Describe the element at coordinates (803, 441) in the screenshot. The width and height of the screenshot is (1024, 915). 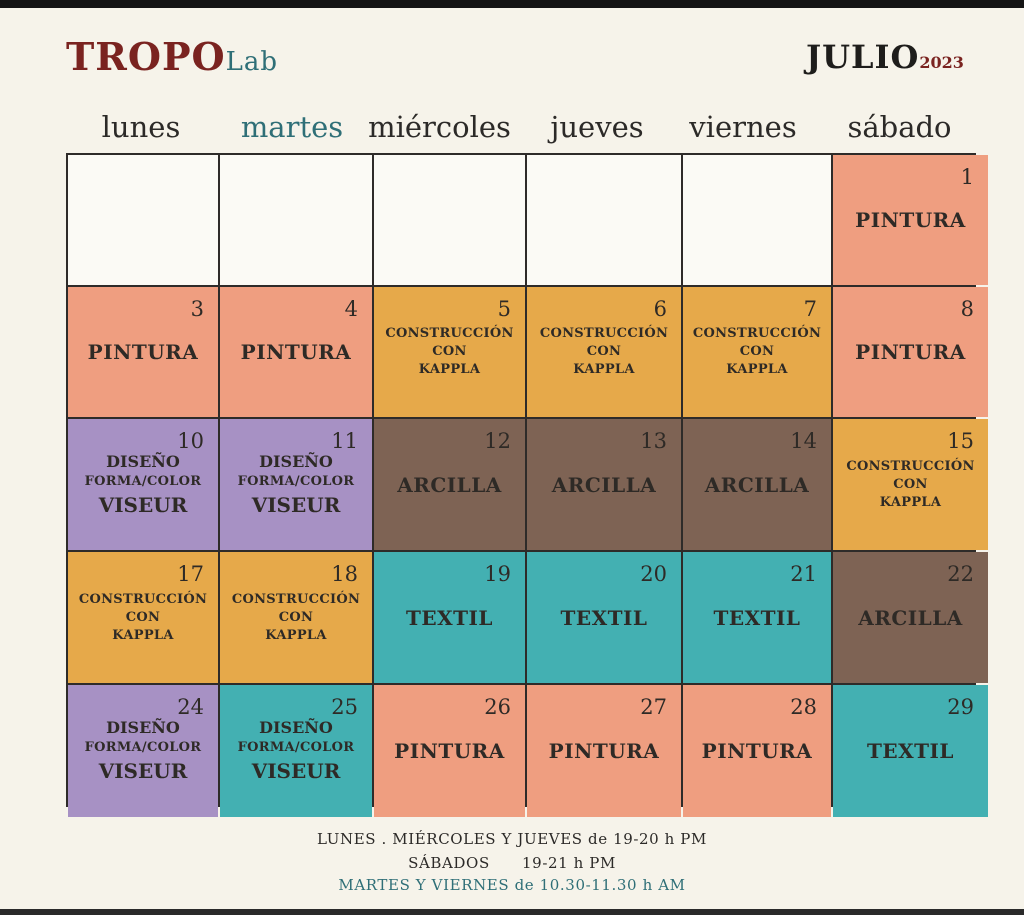
I see `day-number: 14` at that location.